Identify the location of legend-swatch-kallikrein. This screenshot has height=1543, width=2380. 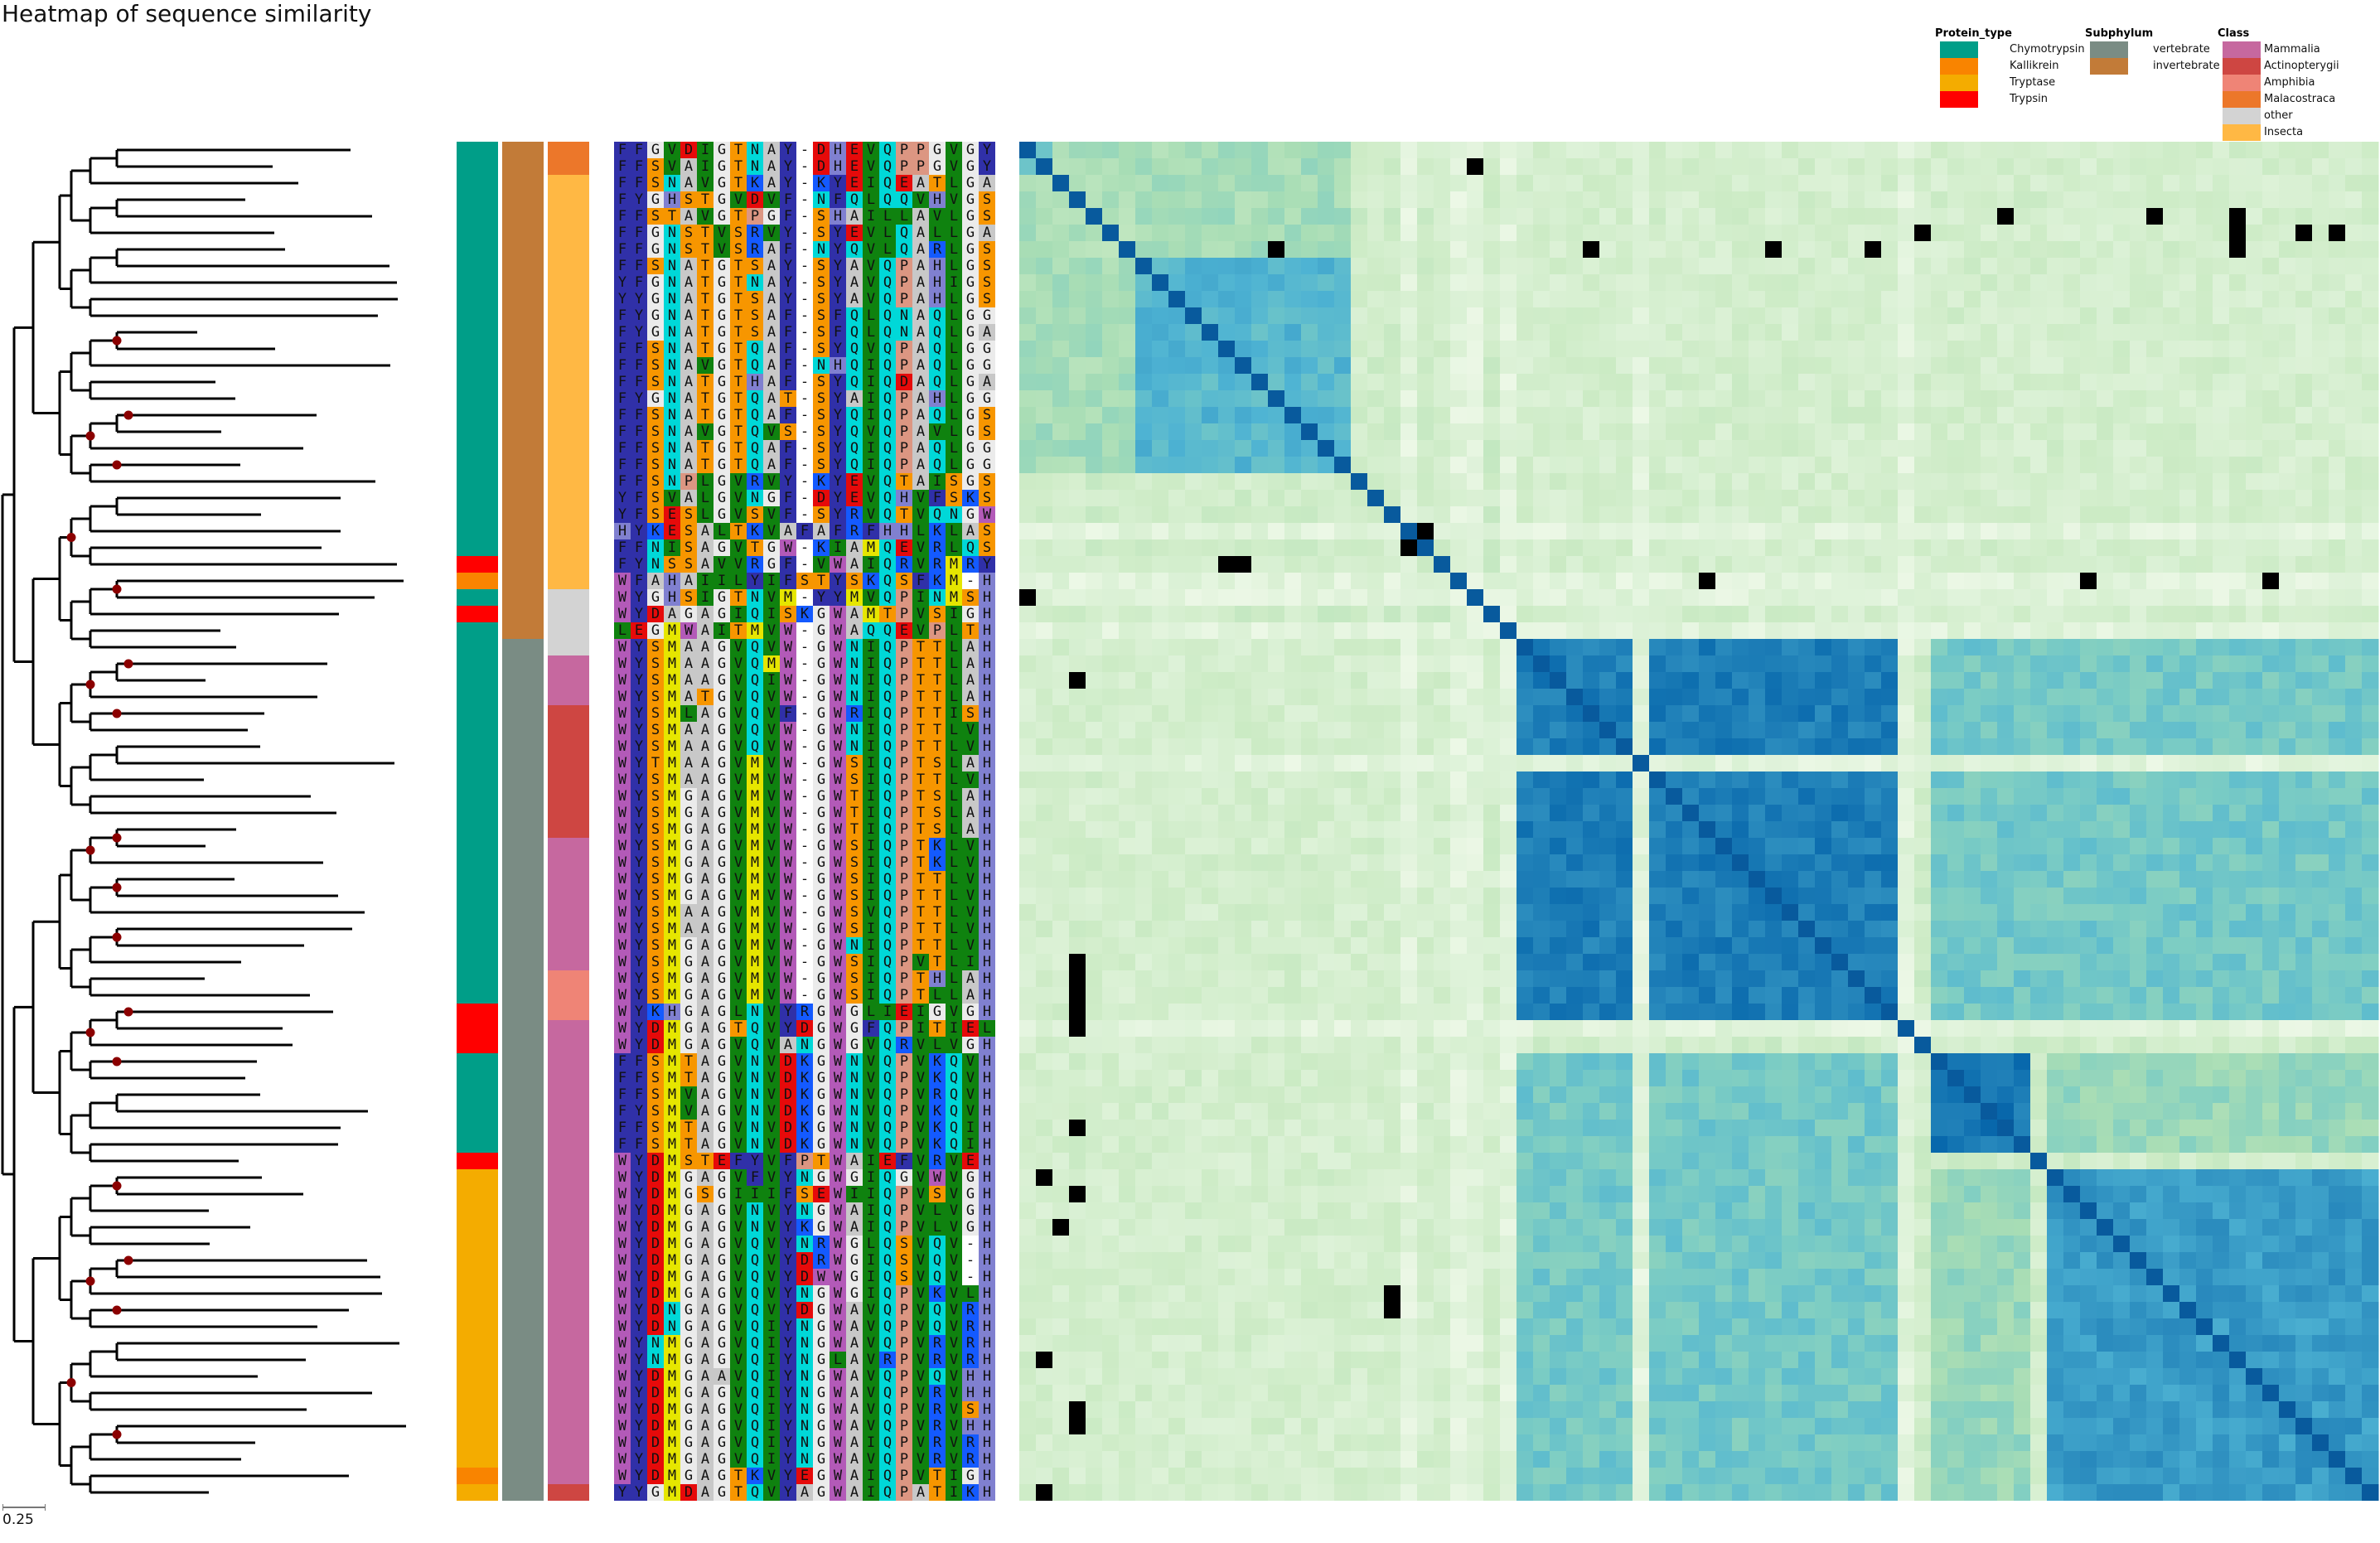
(1959, 66).